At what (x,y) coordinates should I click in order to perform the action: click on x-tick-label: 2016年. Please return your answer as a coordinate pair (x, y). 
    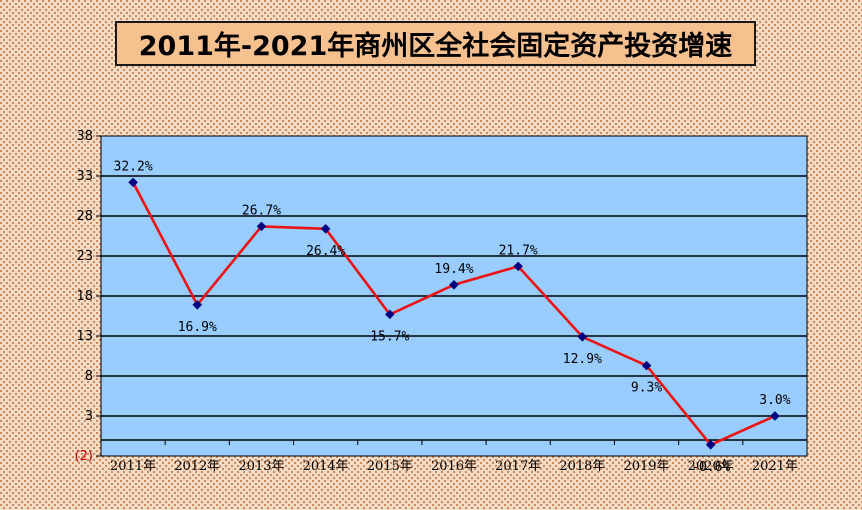
    Looking at the image, I should click on (454, 466).